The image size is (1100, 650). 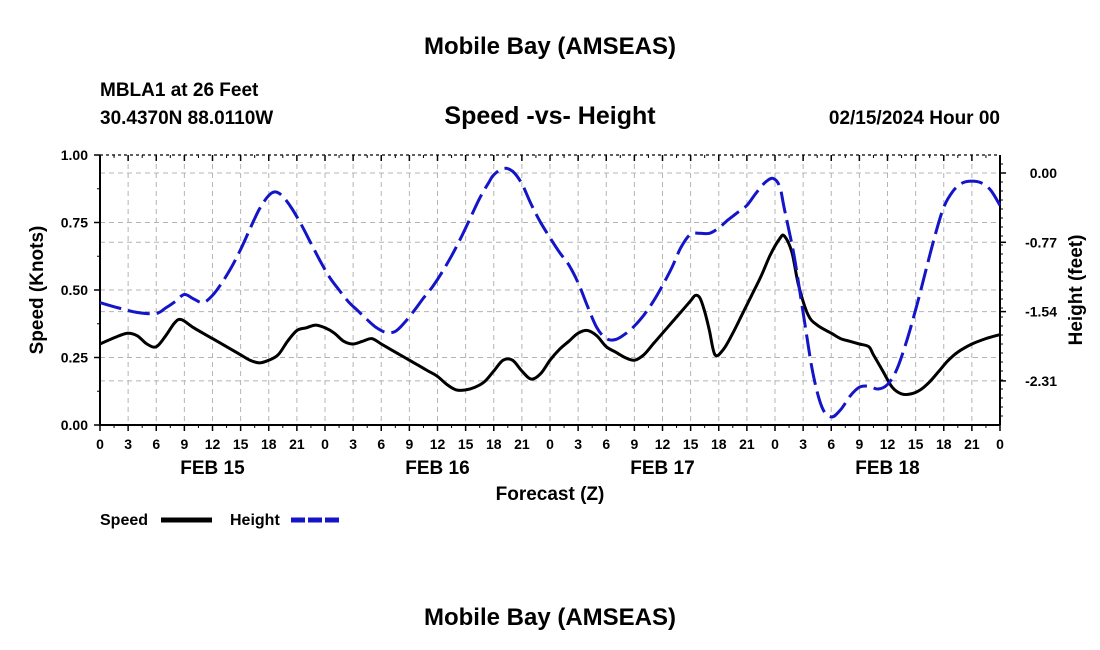 I want to click on forecast-datetime: 02/15/2024 Hour 00, so click(x=914, y=118).